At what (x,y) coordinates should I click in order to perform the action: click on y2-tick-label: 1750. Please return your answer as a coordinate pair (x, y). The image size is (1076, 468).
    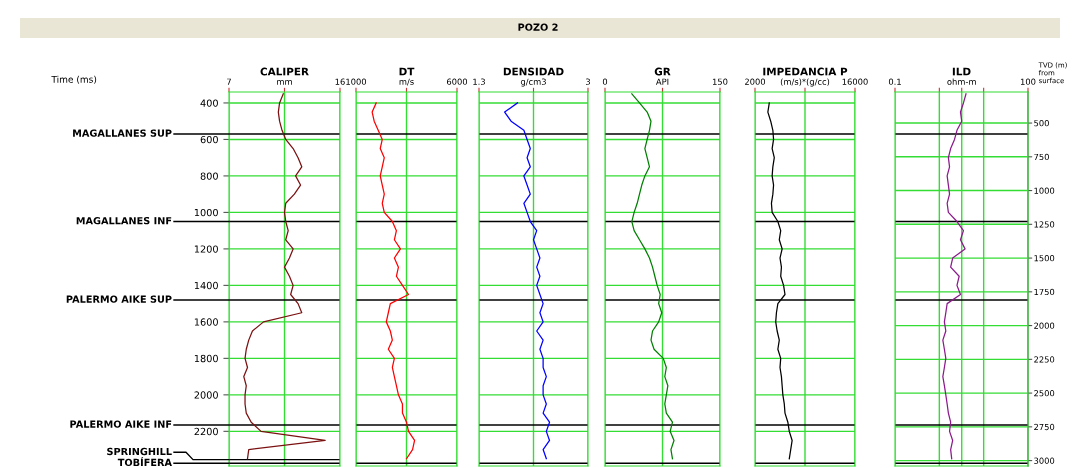
    Looking at the image, I should click on (1044, 292).